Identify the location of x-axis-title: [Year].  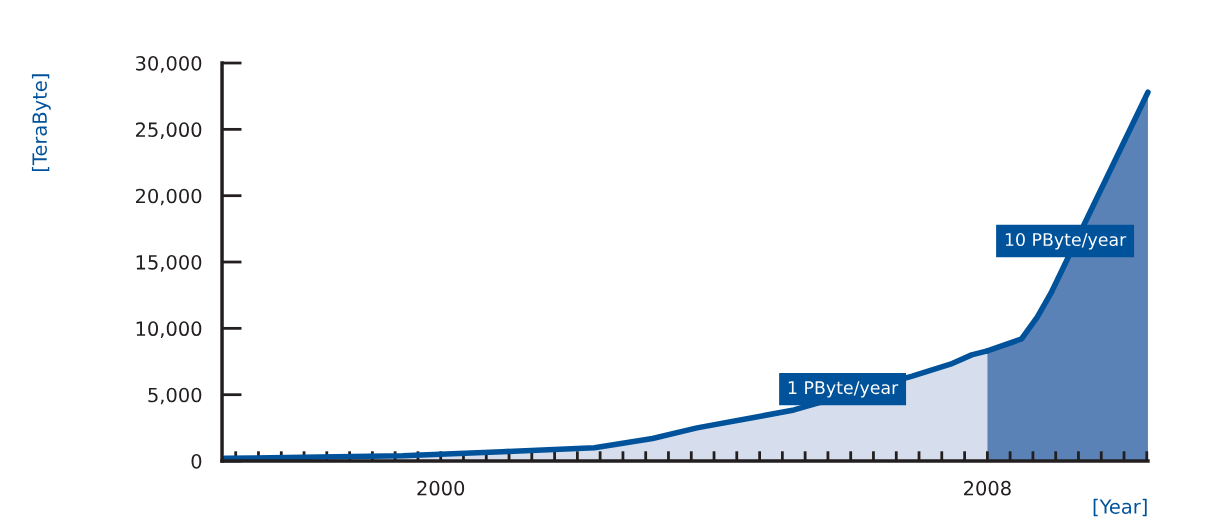
(1120, 507).